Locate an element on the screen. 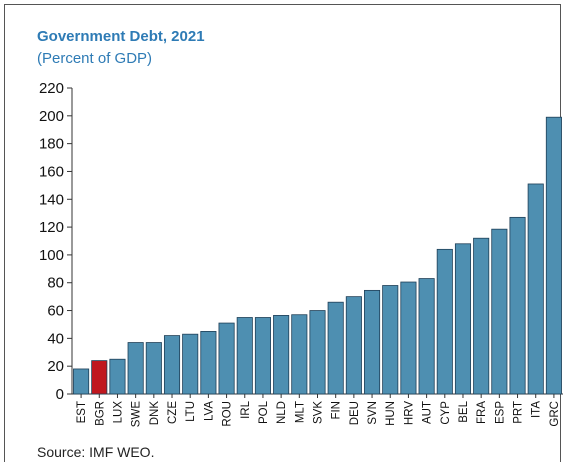  bar-cyp is located at coordinates (444, 321).